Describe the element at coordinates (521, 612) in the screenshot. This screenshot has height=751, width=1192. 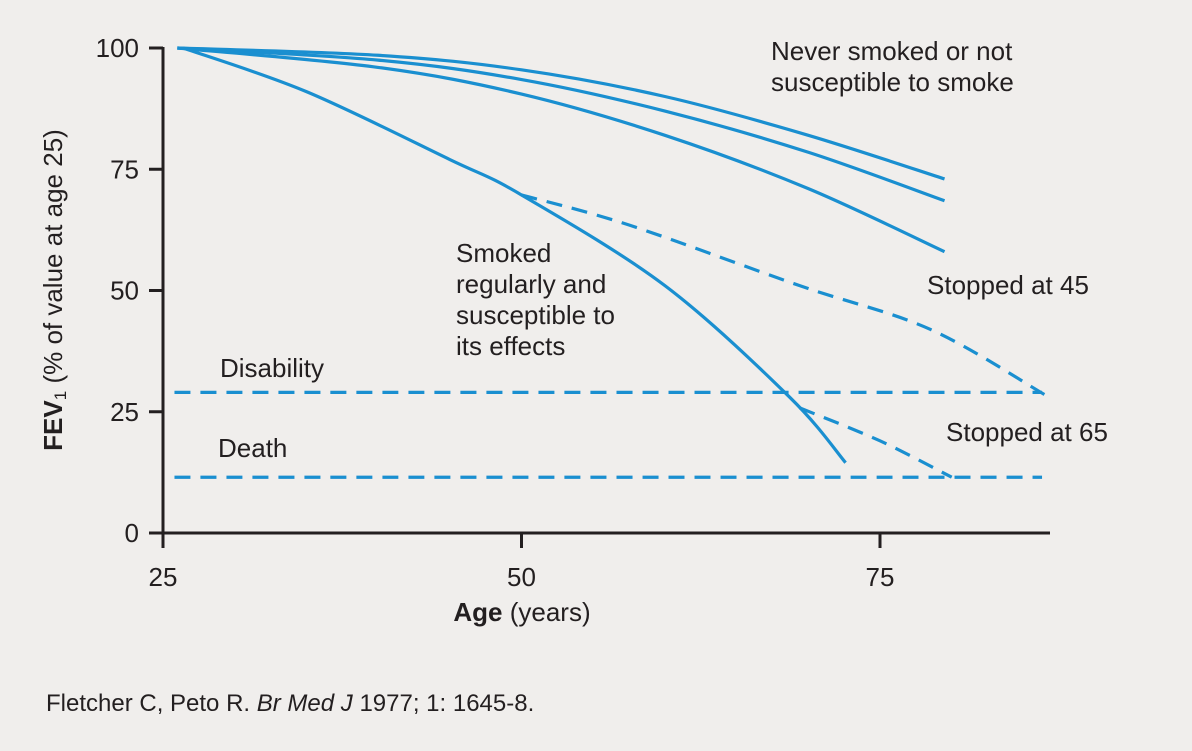
I see `x-axis-label: Age (years)` at that location.